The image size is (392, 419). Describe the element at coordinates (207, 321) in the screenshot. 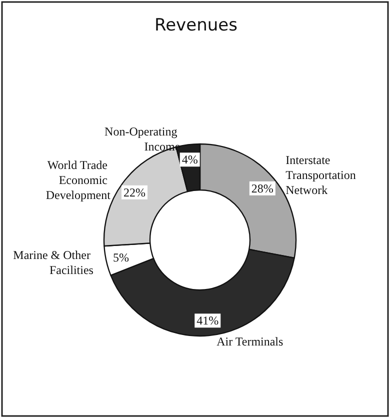

I see `data-label: 41%` at that location.